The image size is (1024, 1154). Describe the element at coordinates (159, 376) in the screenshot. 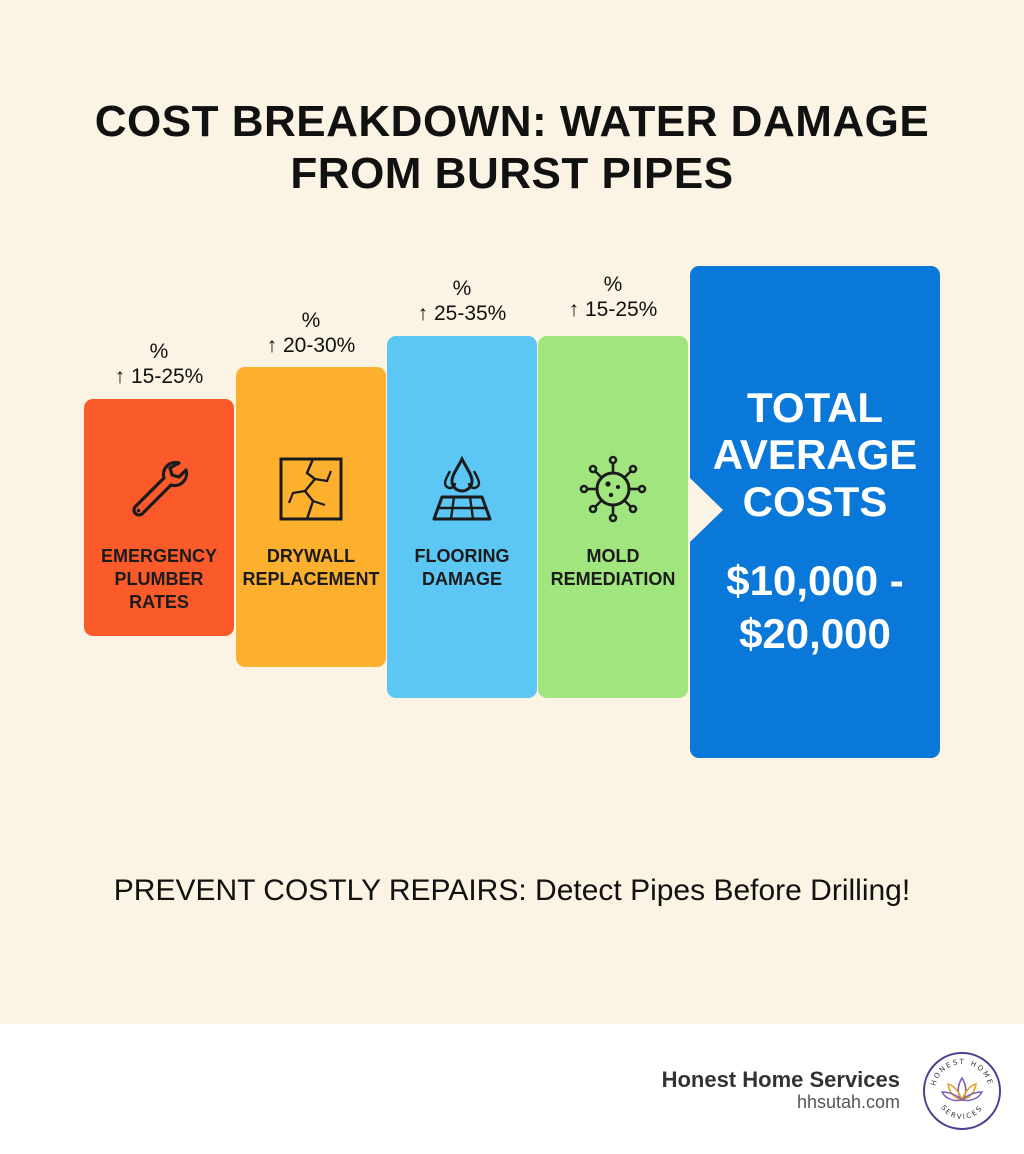

I see `emergency-percent-range: ↑ 15-25%` at that location.